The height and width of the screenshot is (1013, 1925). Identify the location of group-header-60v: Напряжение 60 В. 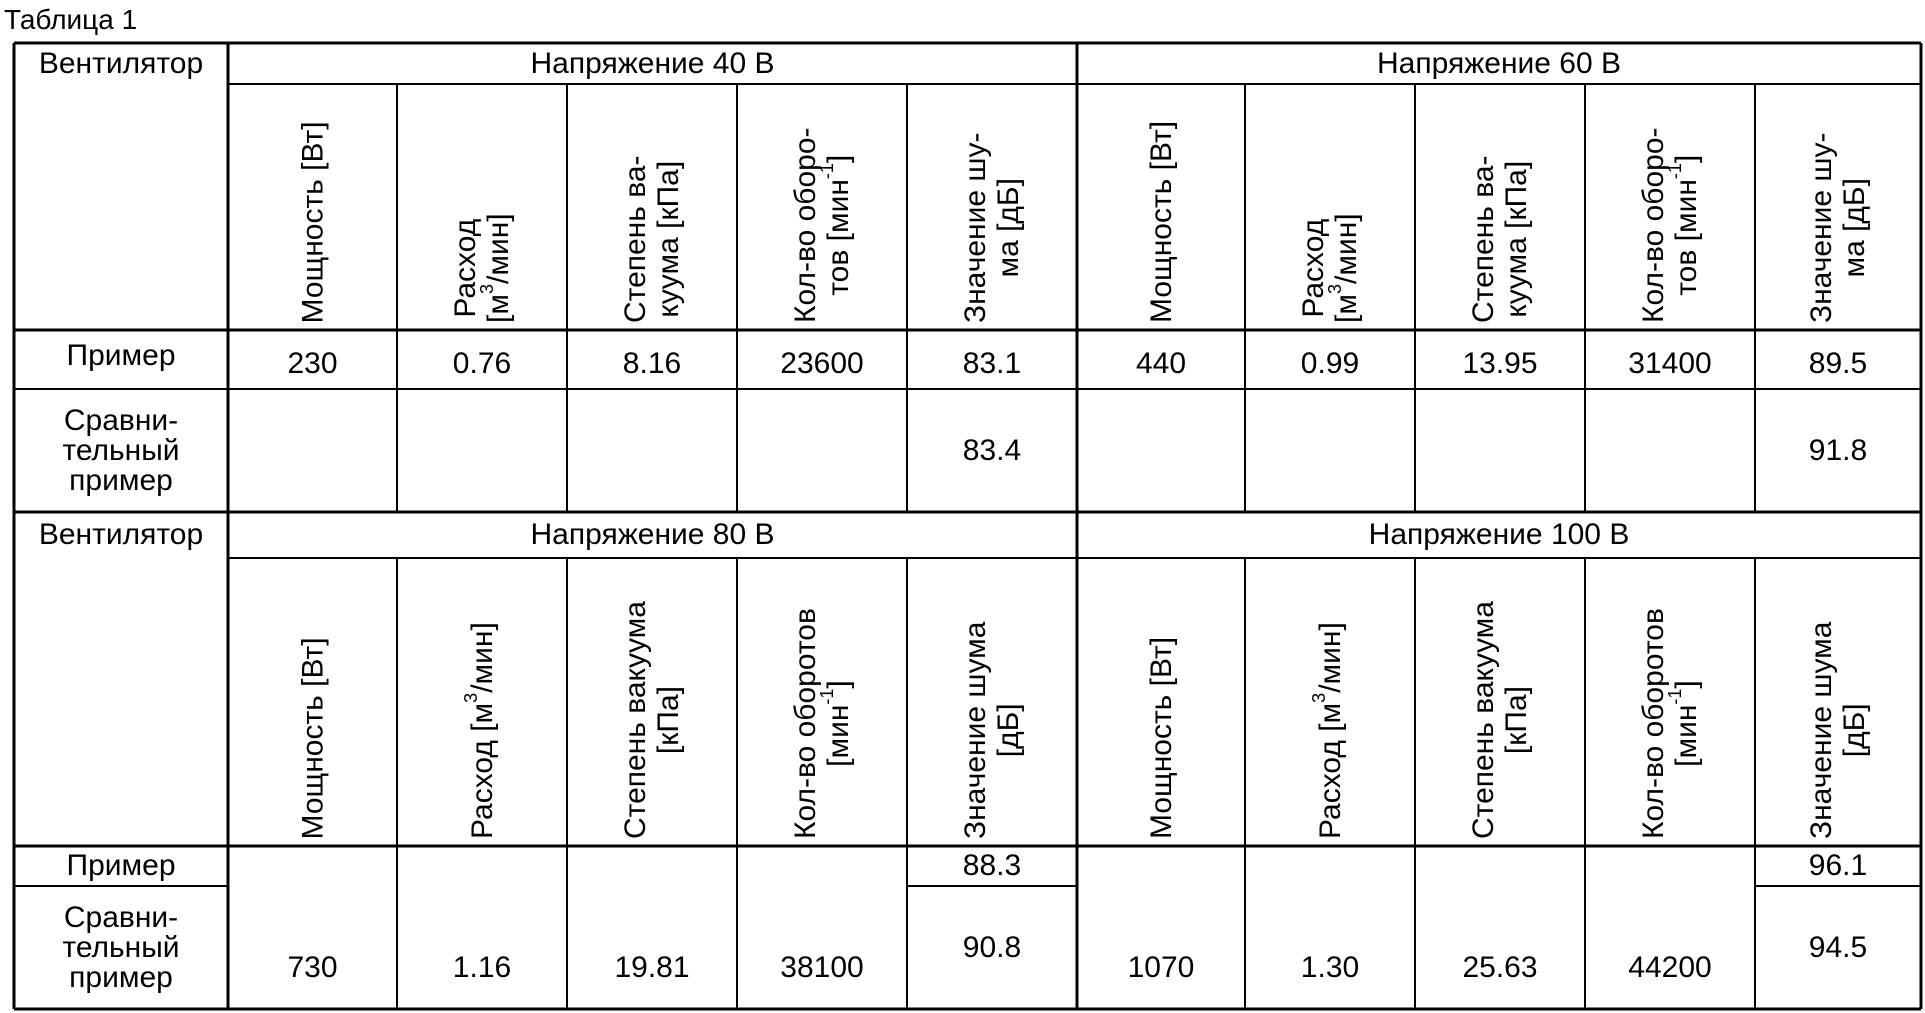
(1499, 63).